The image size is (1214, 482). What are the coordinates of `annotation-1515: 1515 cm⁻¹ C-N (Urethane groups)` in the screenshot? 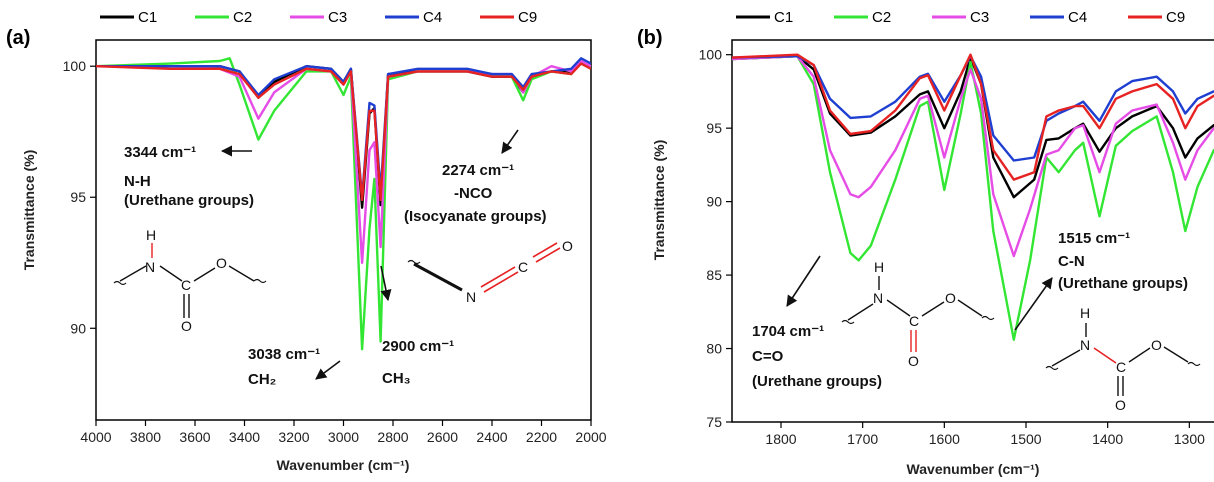 It's located at (1101, 280).